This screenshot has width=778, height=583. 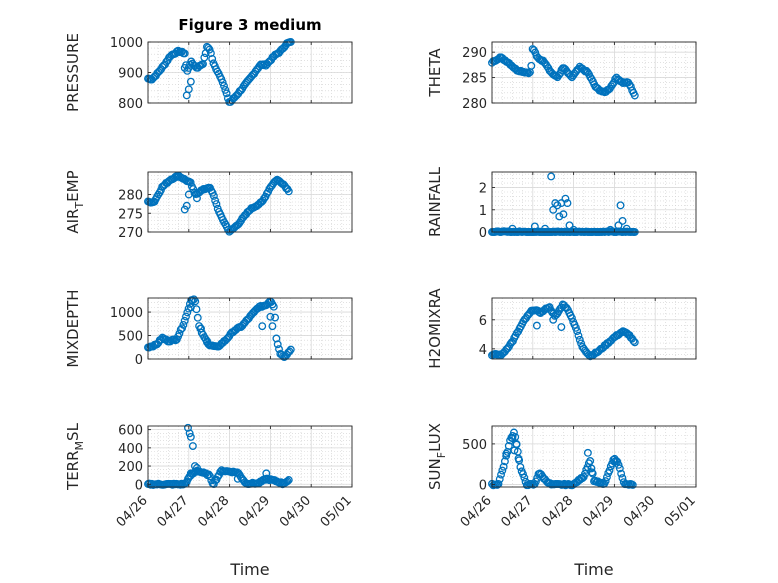 I want to click on subplot-2: 280 285 290 THETA, so click(x=561, y=76).